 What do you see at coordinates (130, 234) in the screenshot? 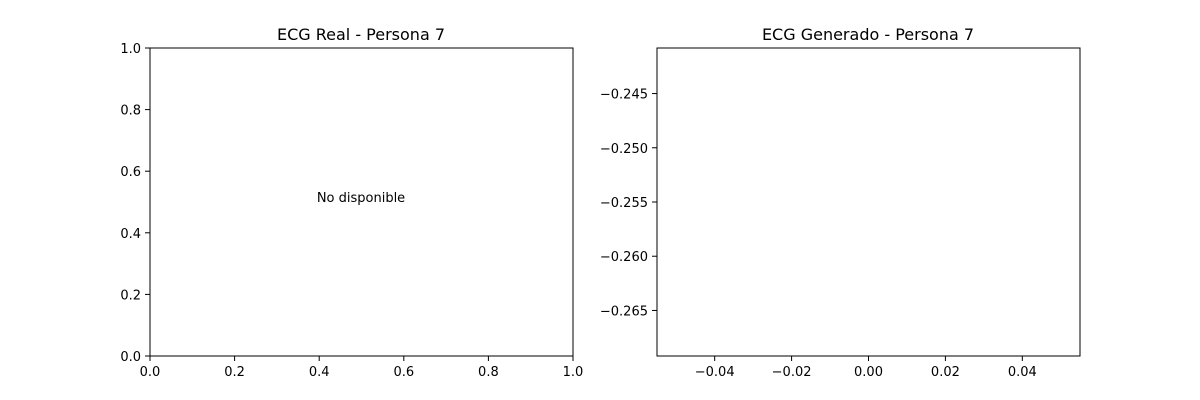
I see `chart-real-y-tick-label: 0.4` at bounding box center [130, 234].